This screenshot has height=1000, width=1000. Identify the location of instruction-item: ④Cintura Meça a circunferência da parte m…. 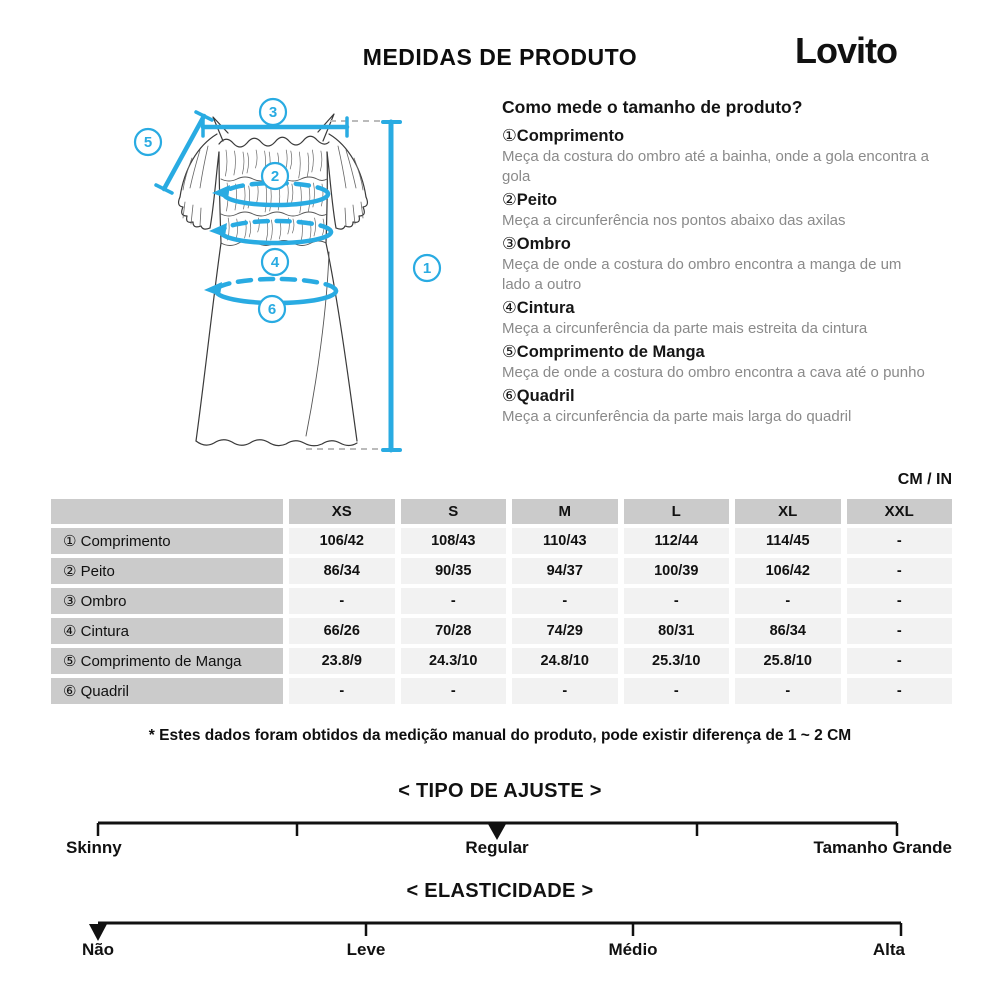
(717, 318).